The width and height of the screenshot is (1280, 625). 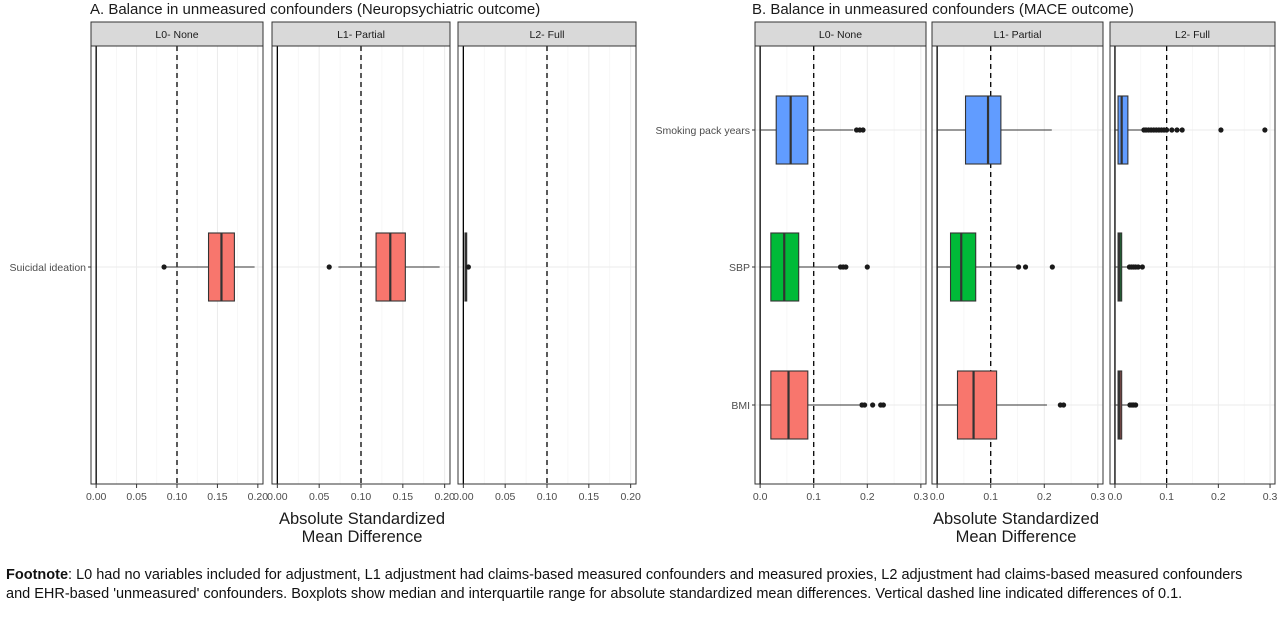 I want to click on facet-l0-none: L0- None 0.00 0.05 0.10 0.15 0.20, so click(x=177, y=262).